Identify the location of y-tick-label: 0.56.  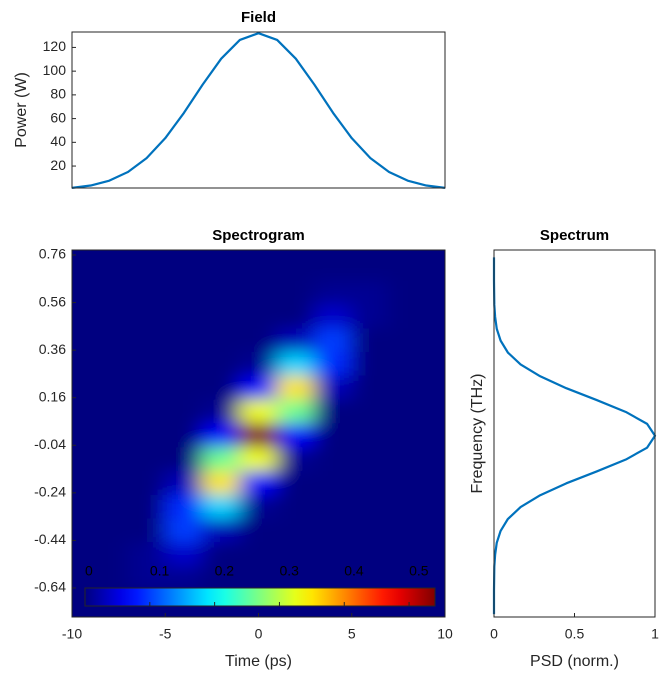
(52, 301).